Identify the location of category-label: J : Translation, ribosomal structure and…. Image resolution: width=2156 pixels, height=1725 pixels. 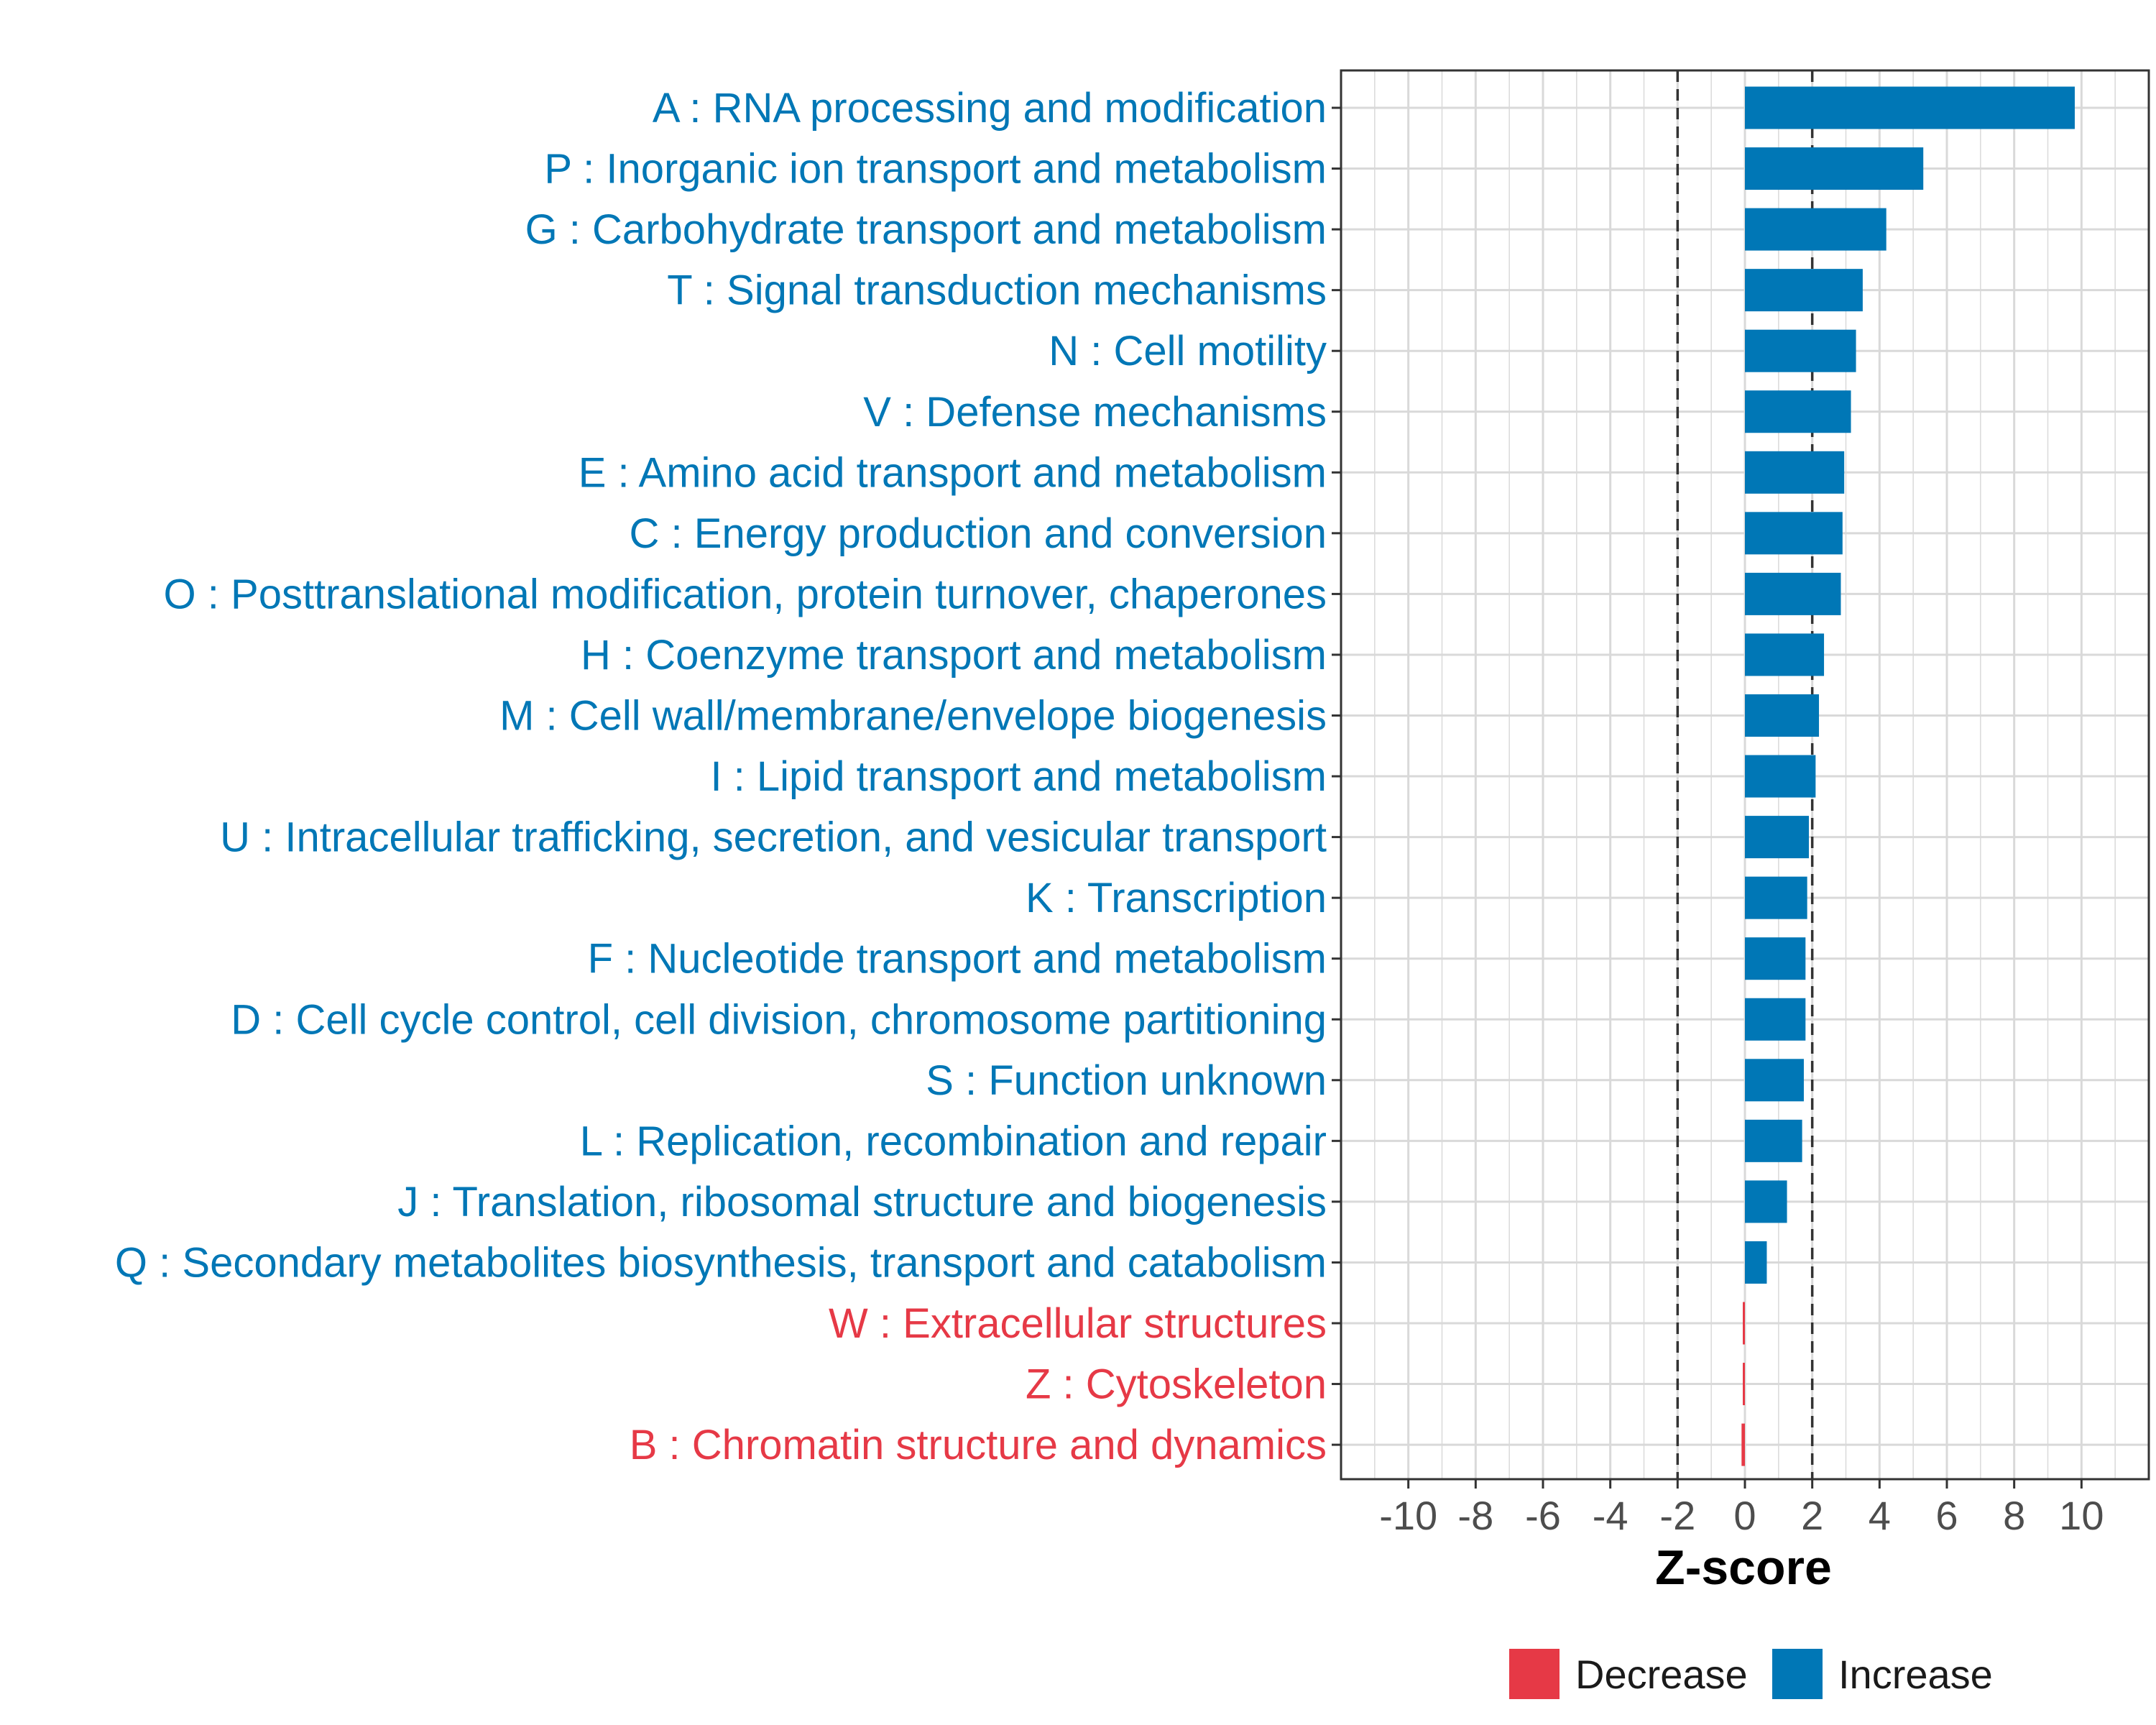
(862, 1202).